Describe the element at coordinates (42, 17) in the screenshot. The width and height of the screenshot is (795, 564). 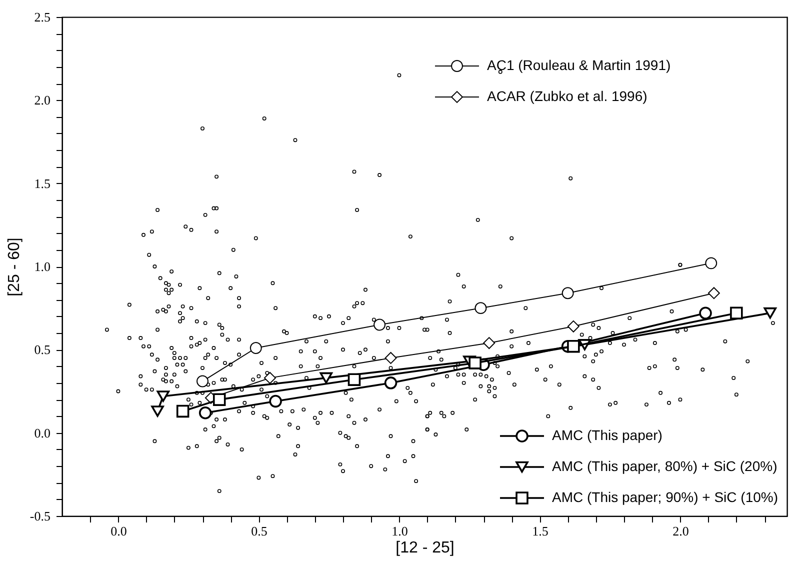
I see `y-tick-label: 2.5` at that location.